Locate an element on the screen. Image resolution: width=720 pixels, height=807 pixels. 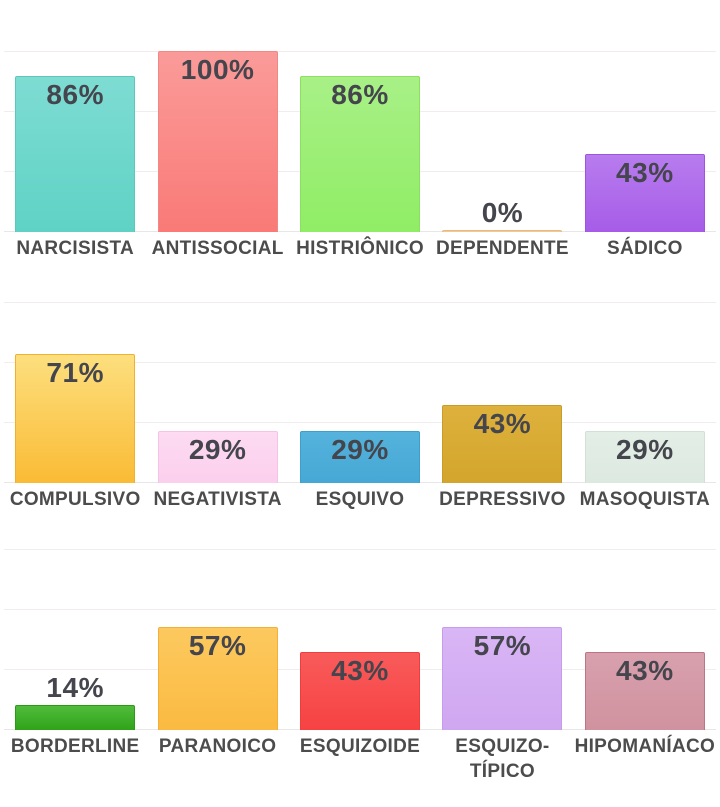
category-label: ESQUIVO is located at coordinates (360, 499).